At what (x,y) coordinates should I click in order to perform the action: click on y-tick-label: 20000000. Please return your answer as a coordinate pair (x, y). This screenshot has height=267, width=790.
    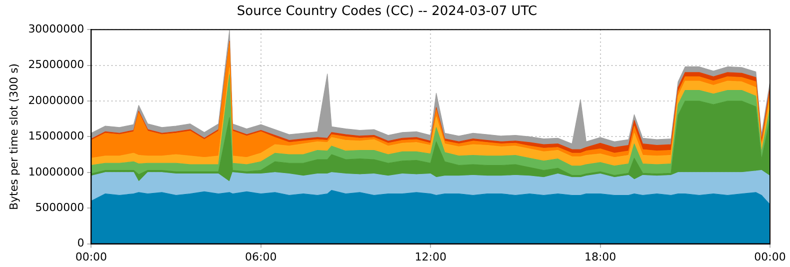
    Looking at the image, I should click on (56, 100).